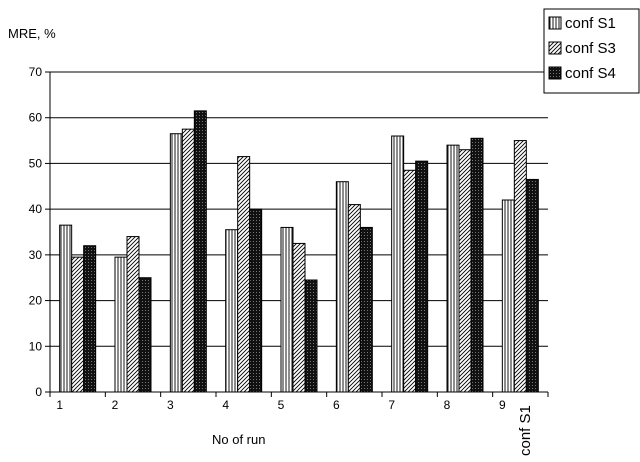  I want to click on legend-label-s1: conf S1, so click(590, 23).